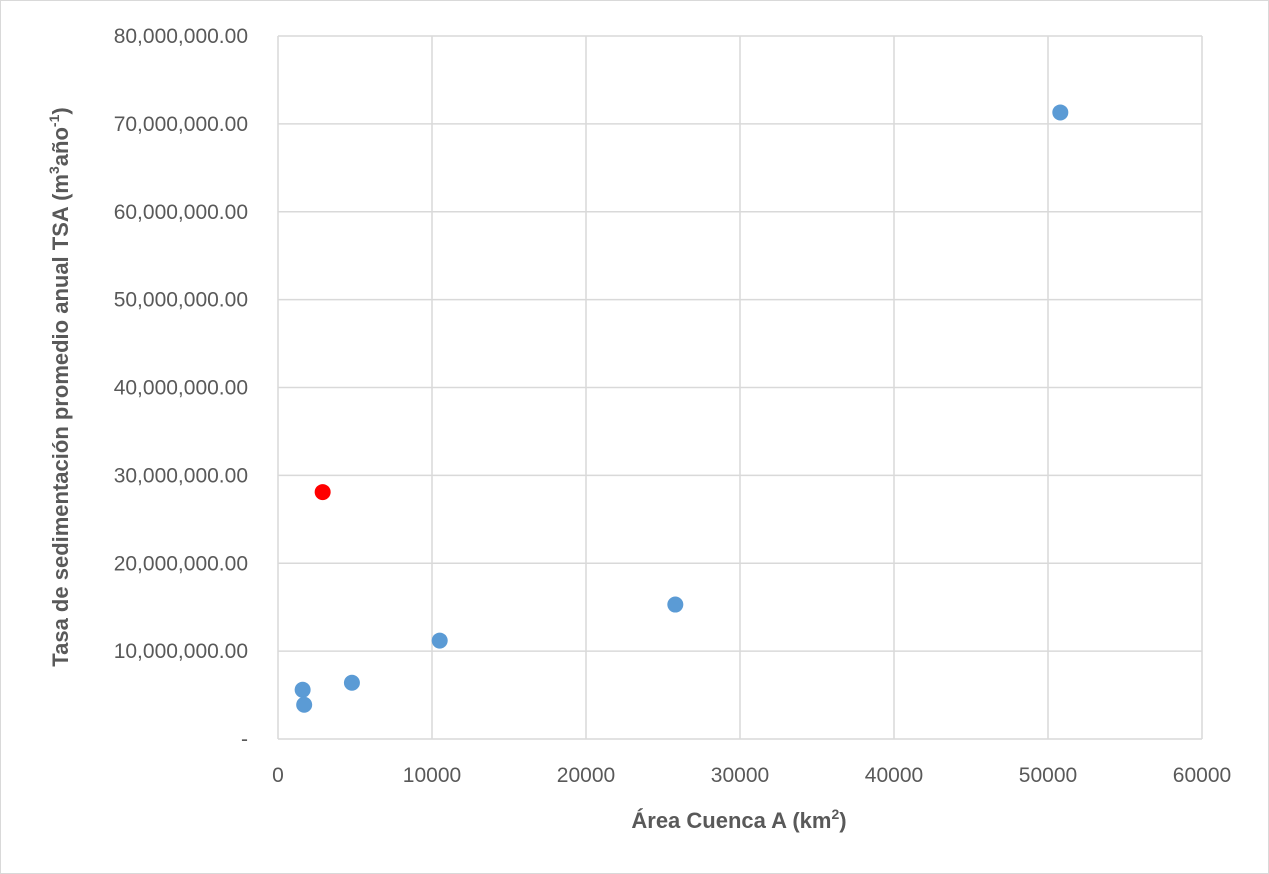 The image size is (1269, 874). I want to click on y-axis-title-mid: año, so click(60, 146).